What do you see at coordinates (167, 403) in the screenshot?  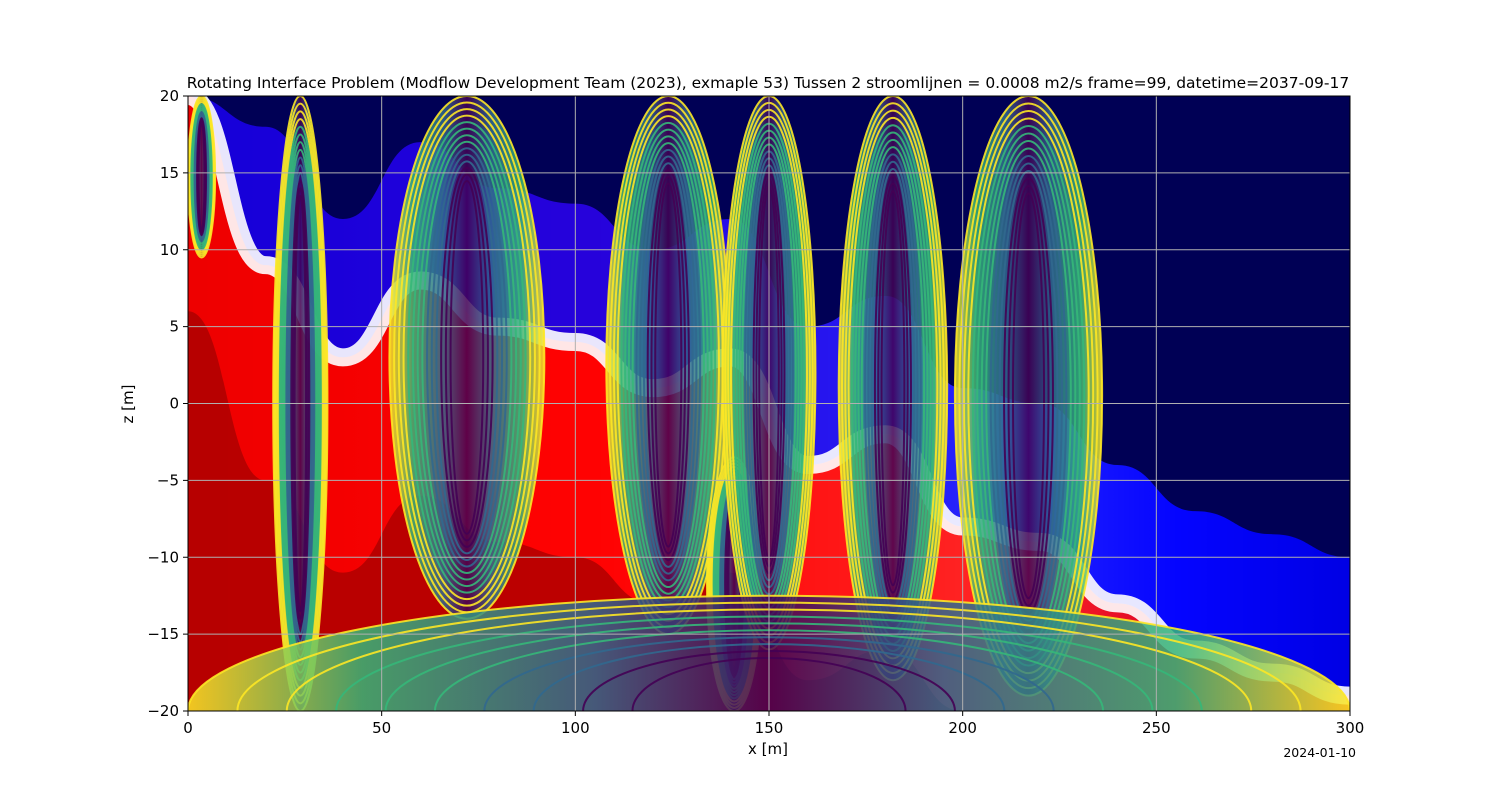 I see `y-axis: 20 15 10 5 0 −5 −10 −15 −20` at bounding box center [167, 403].